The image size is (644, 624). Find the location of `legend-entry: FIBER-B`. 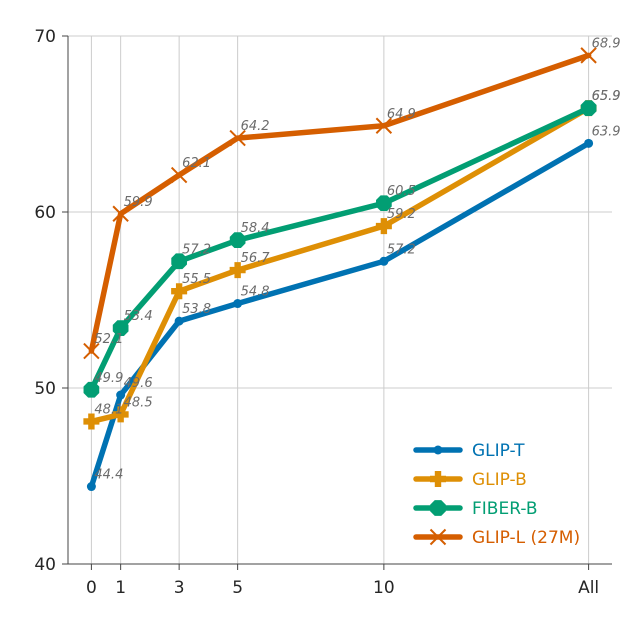

legend-entry: FIBER-B is located at coordinates (475, 509).